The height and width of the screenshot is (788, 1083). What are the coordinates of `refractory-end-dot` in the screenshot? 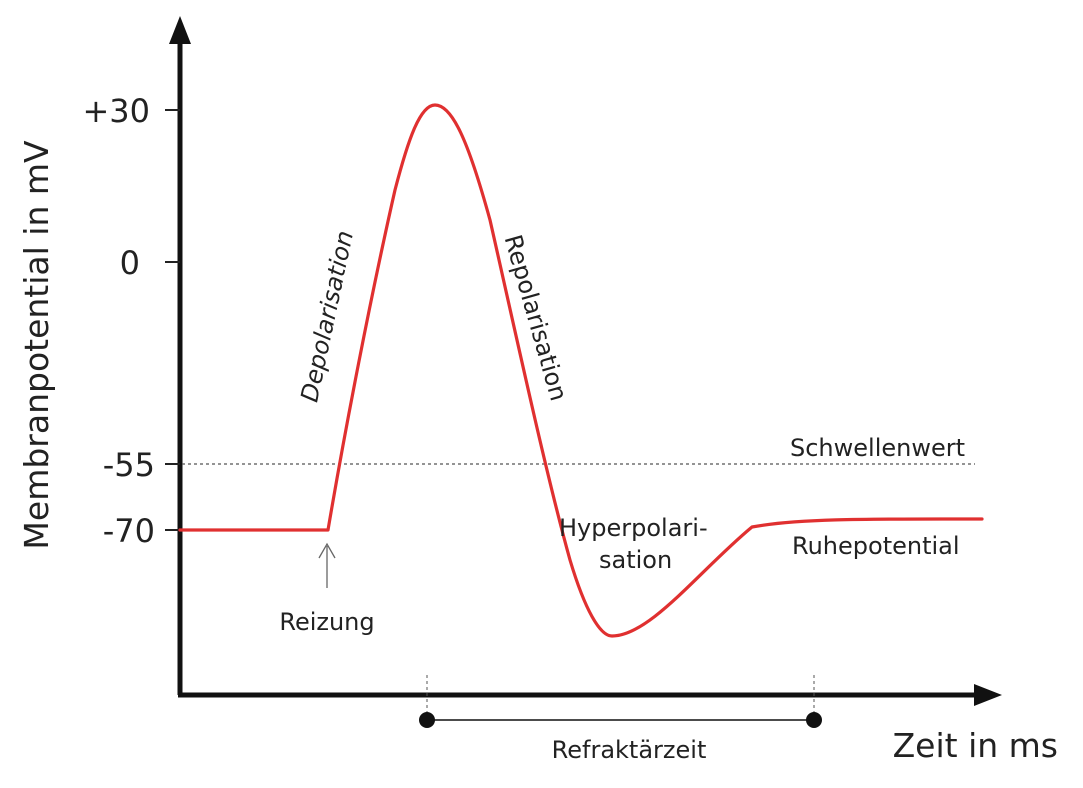 It's located at (814, 720).